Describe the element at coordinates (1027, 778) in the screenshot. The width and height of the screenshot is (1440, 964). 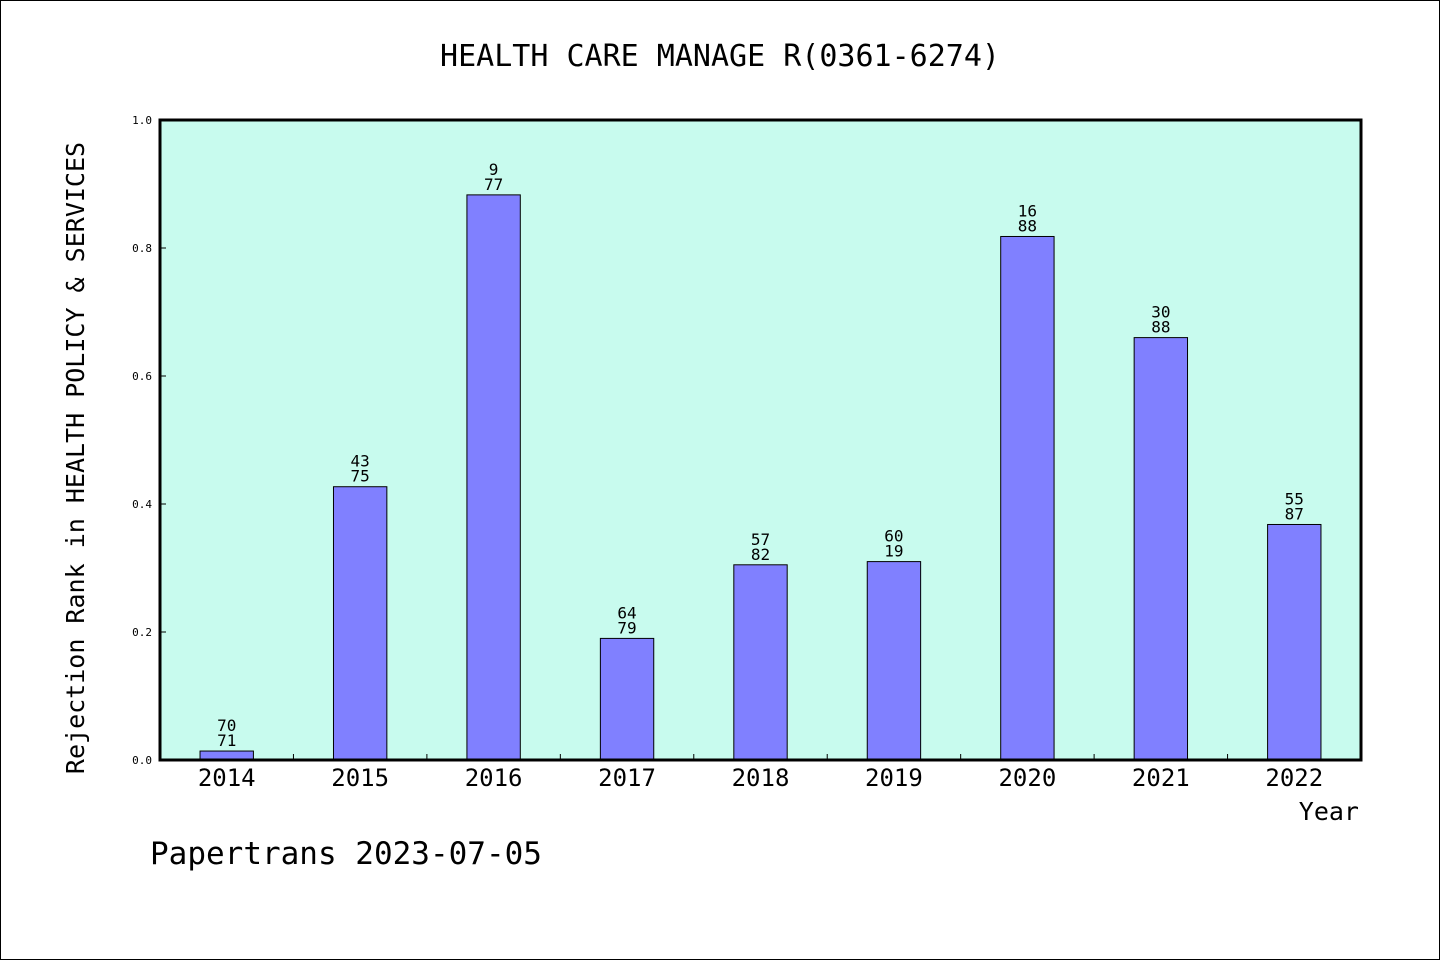
I see `x-tick-label: 2020` at that location.